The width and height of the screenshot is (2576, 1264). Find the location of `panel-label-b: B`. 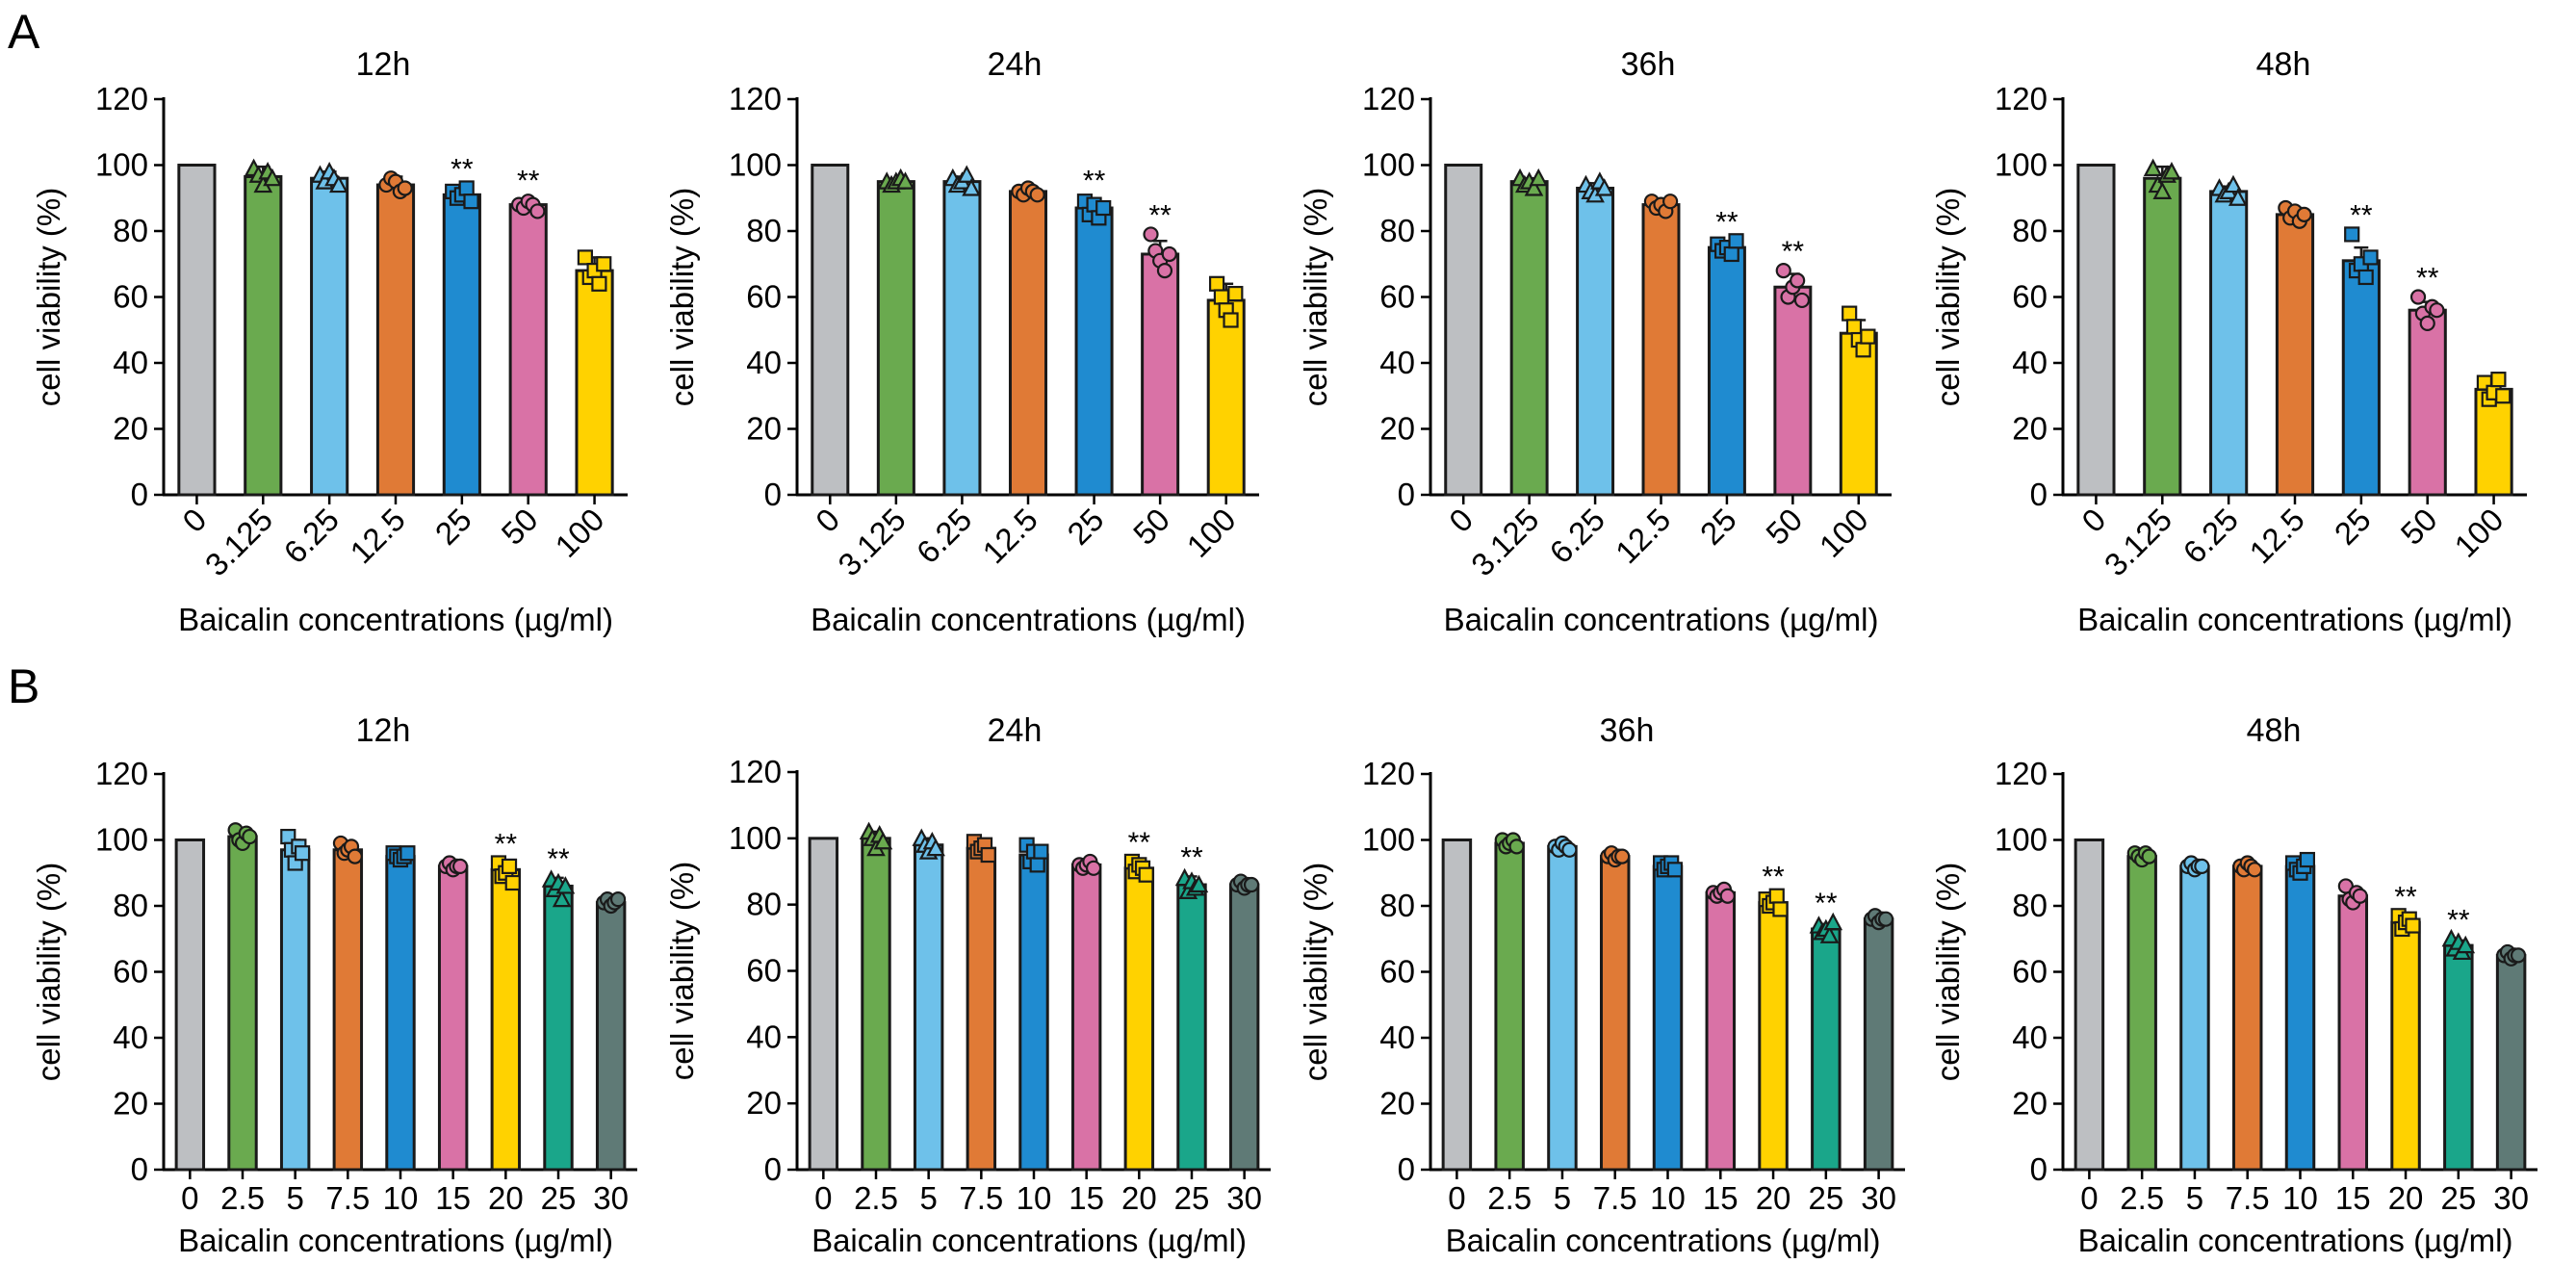

panel-label-b: B is located at coordinates (24, 686).